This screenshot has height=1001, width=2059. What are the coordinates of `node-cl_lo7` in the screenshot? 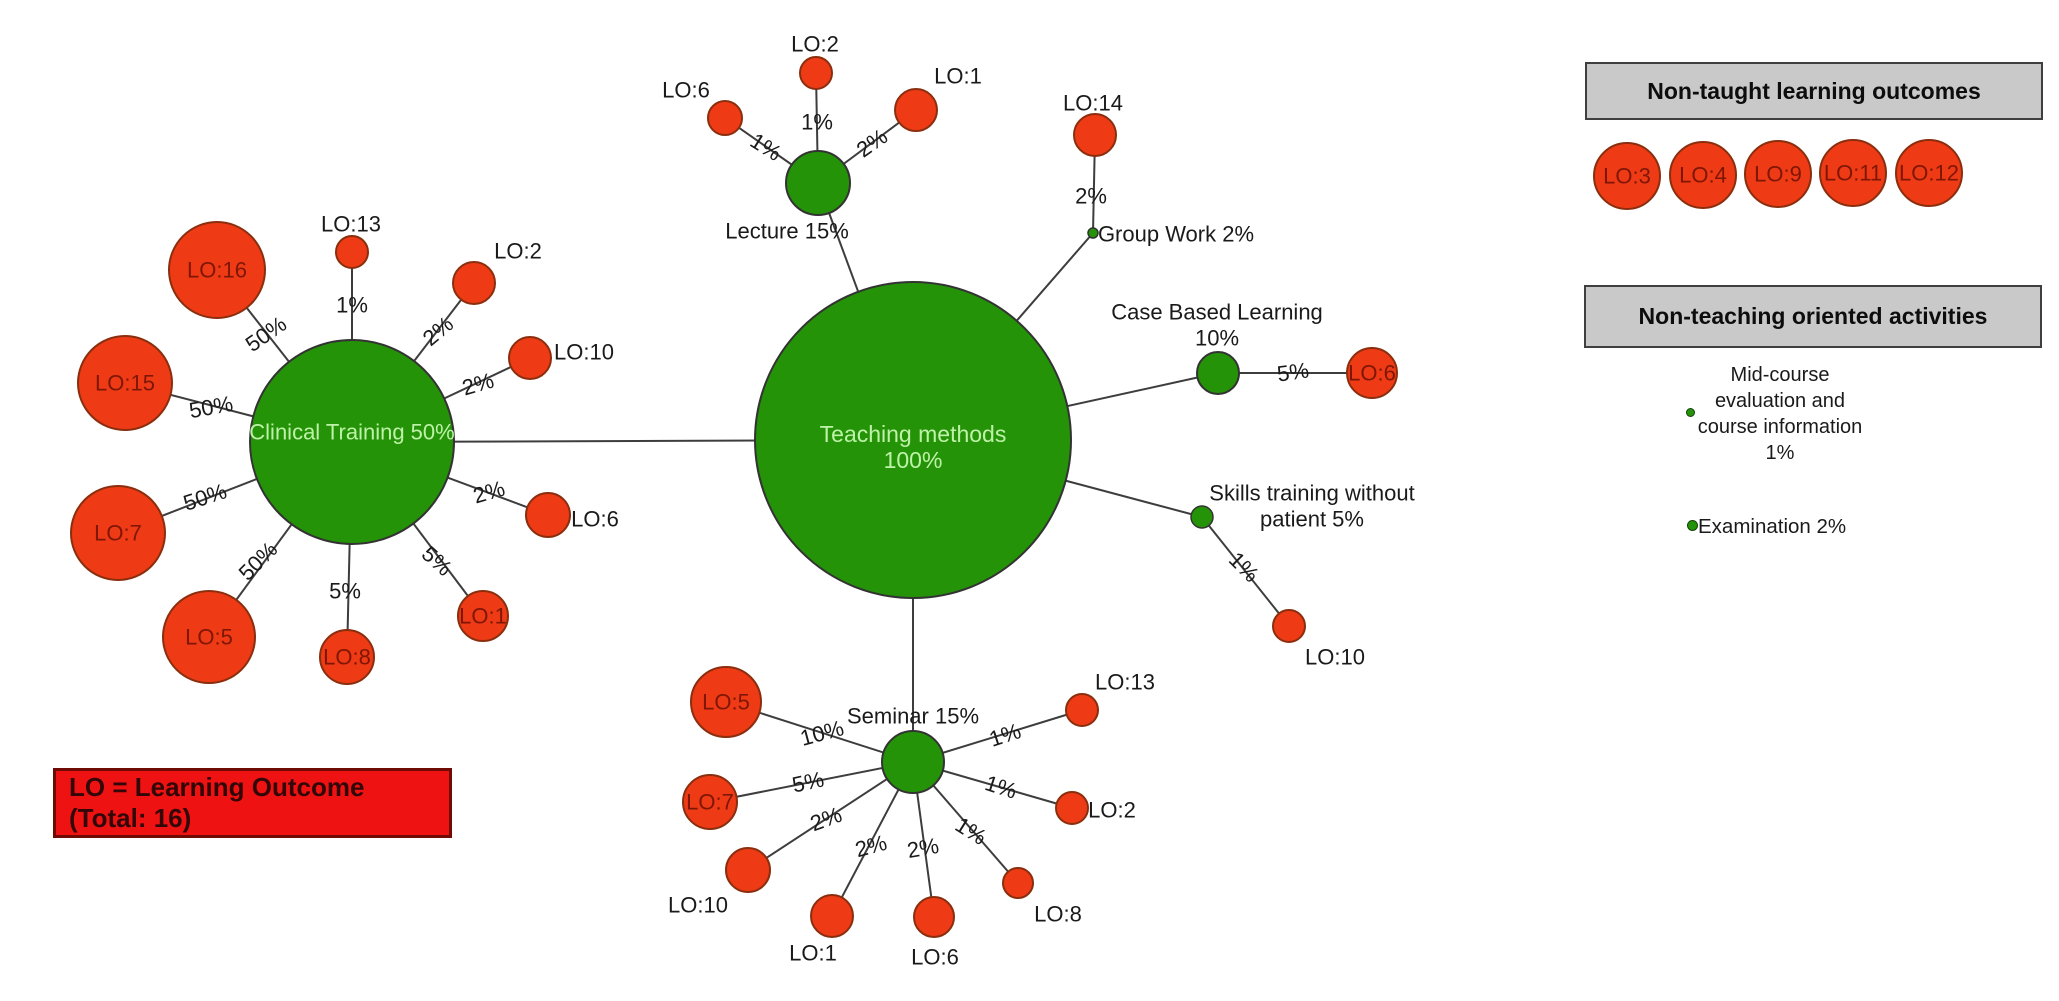 It's located at (118, 533).